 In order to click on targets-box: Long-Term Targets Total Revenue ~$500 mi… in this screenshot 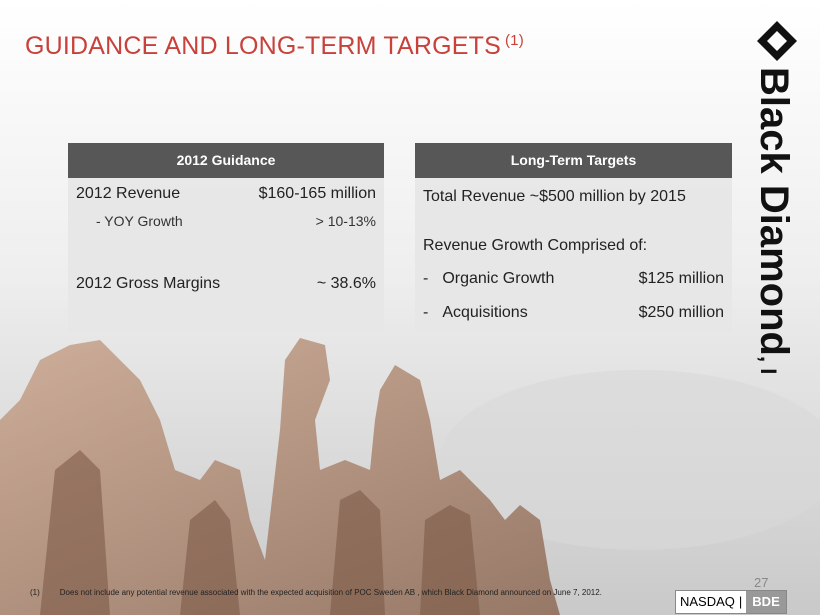, I will do `click(573, 238)`.